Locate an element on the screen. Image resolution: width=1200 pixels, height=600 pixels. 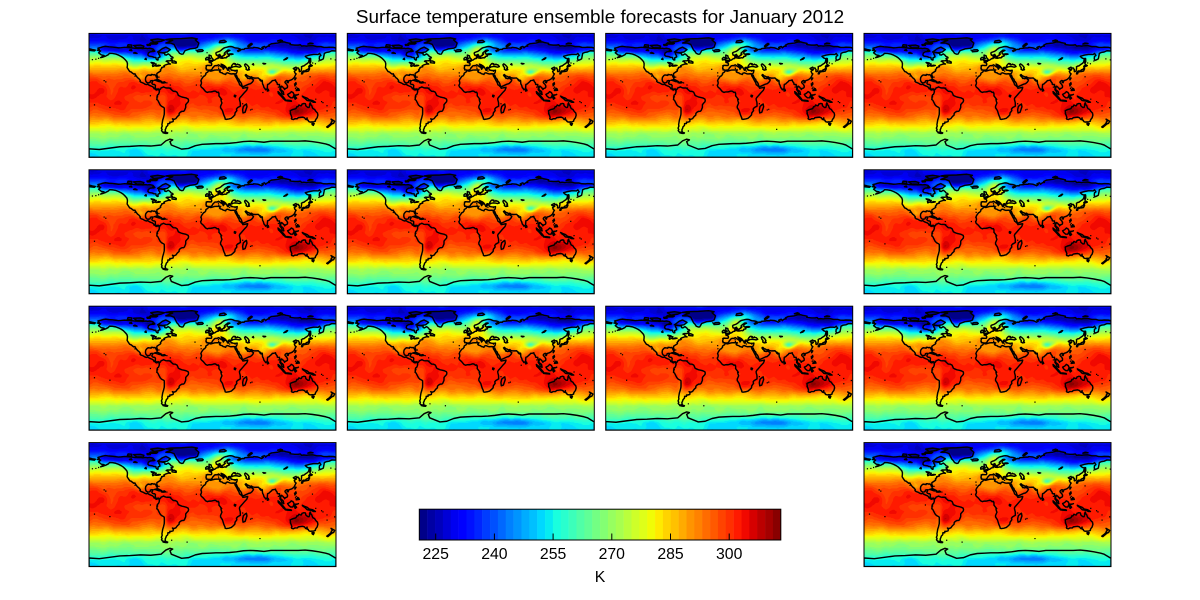
svg-text: 300 is located at coordinates (729, 554).